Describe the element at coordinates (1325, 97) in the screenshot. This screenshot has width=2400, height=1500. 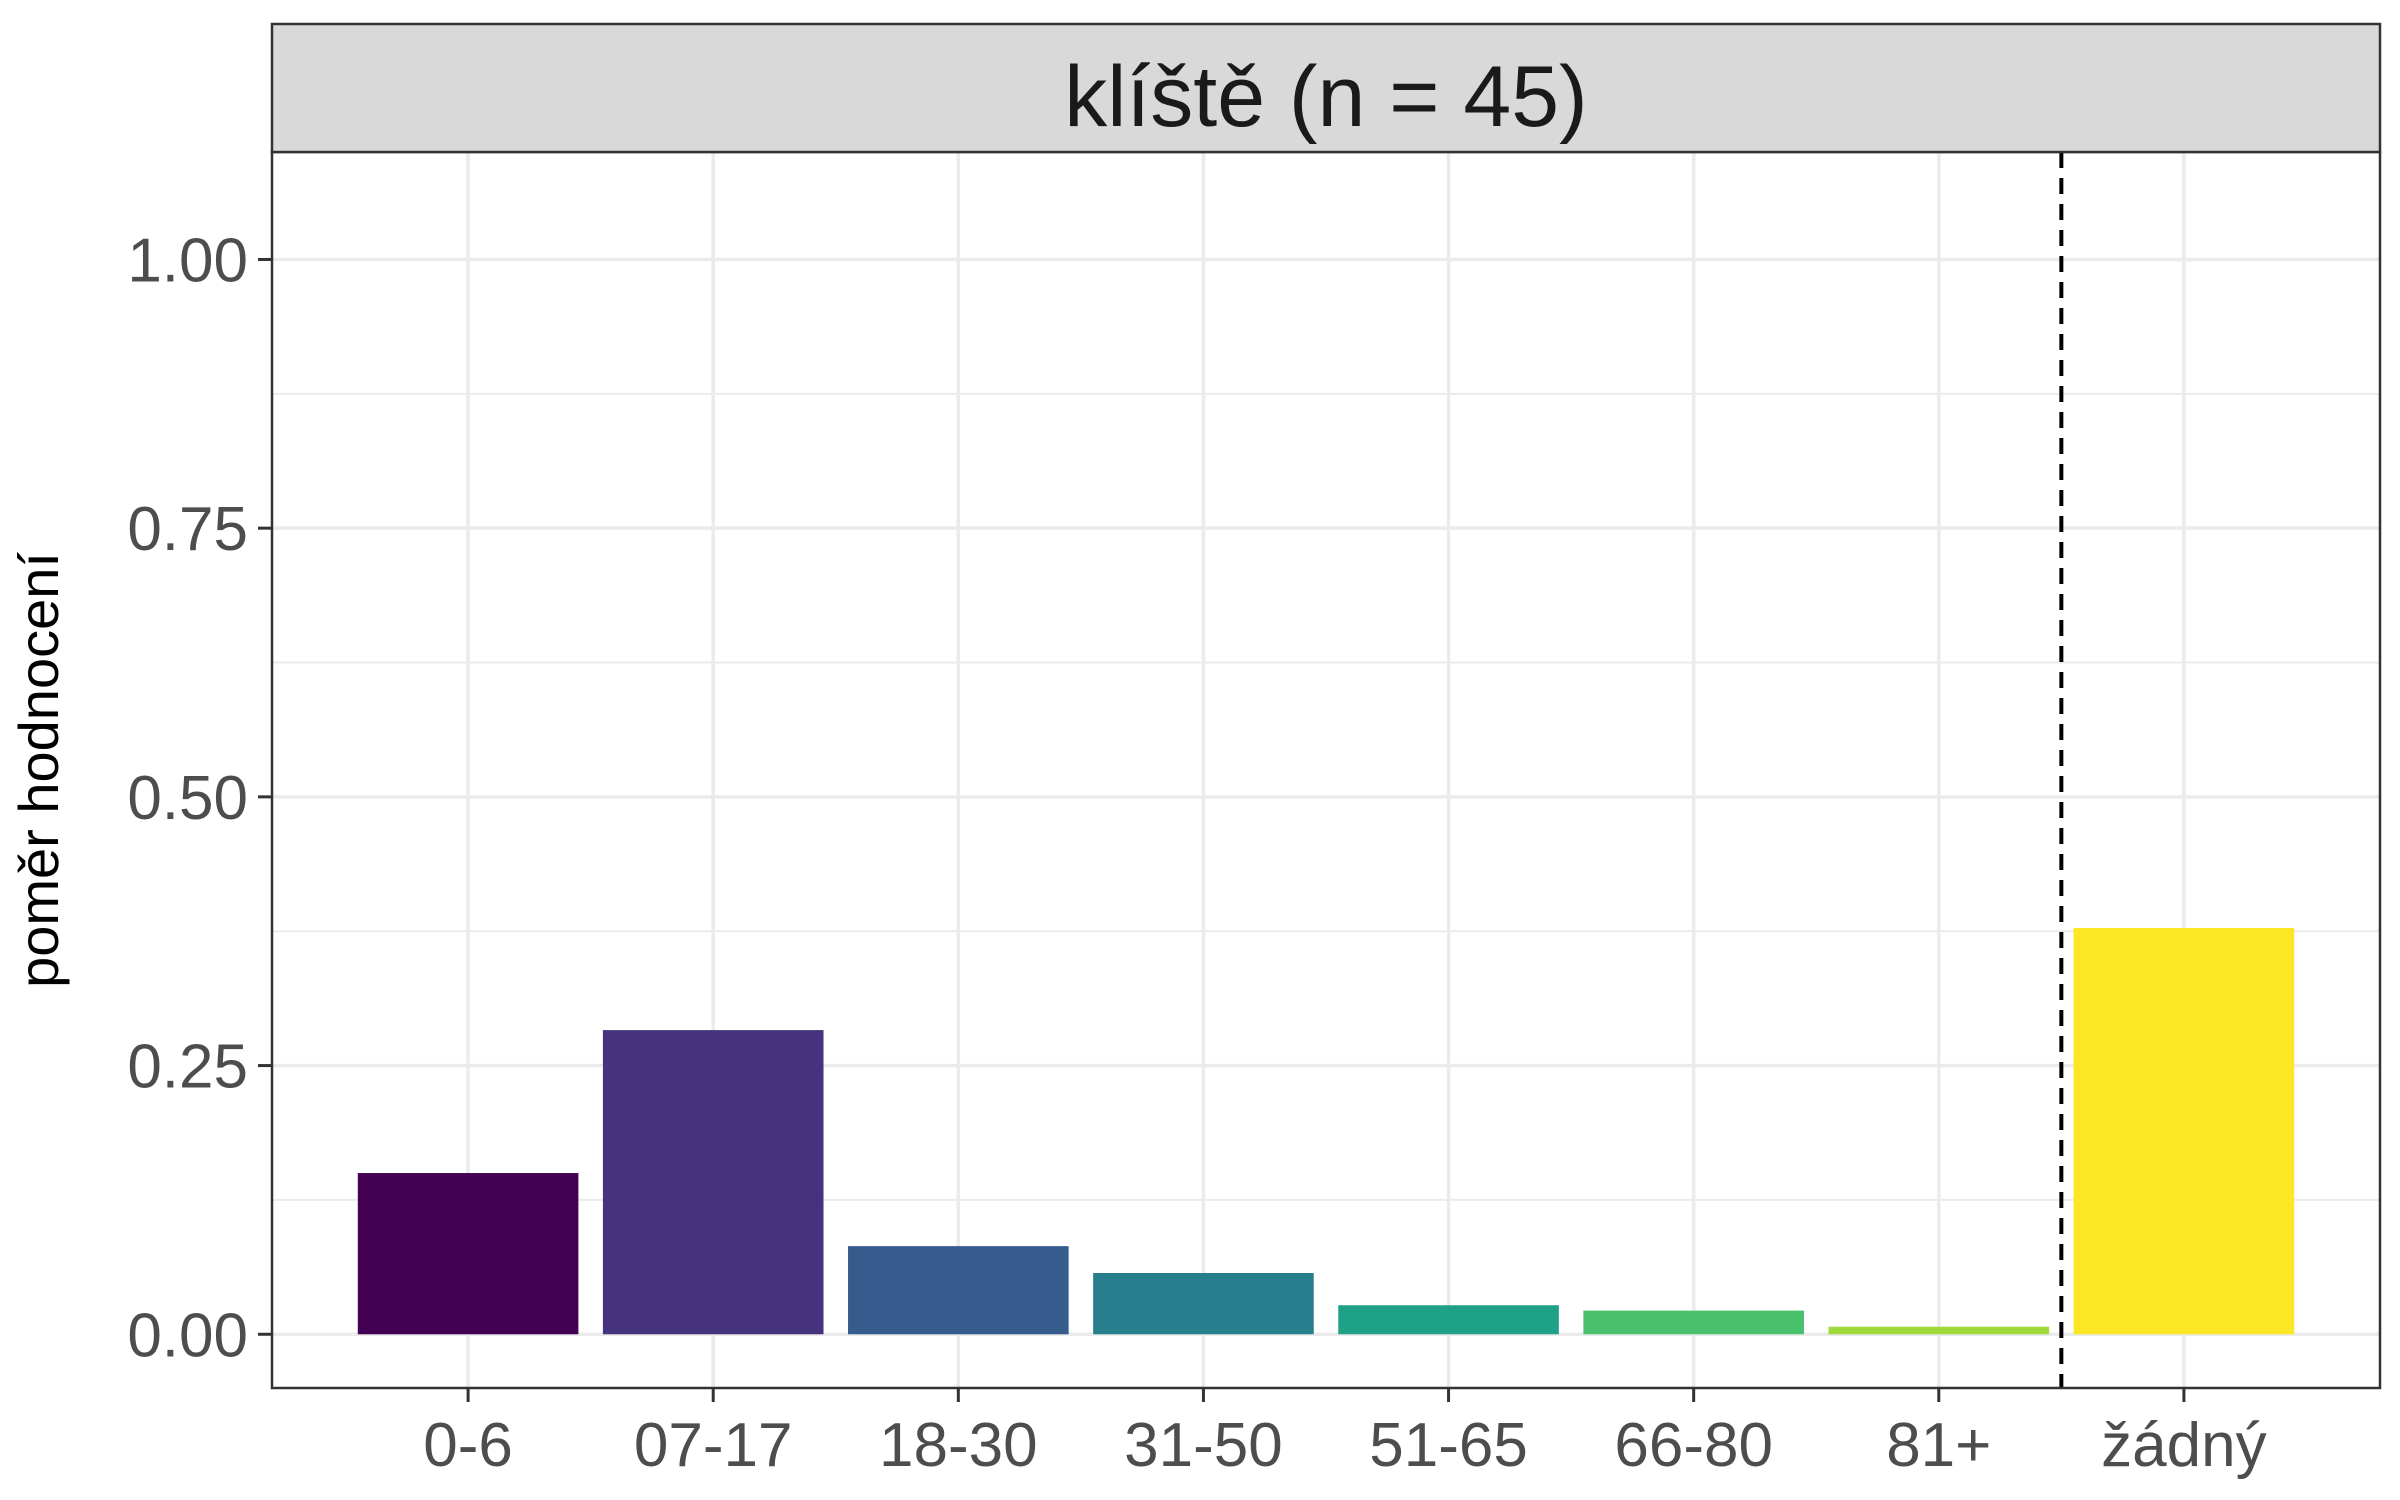
I see `chart-title: klíště (n = 45)` at that location.